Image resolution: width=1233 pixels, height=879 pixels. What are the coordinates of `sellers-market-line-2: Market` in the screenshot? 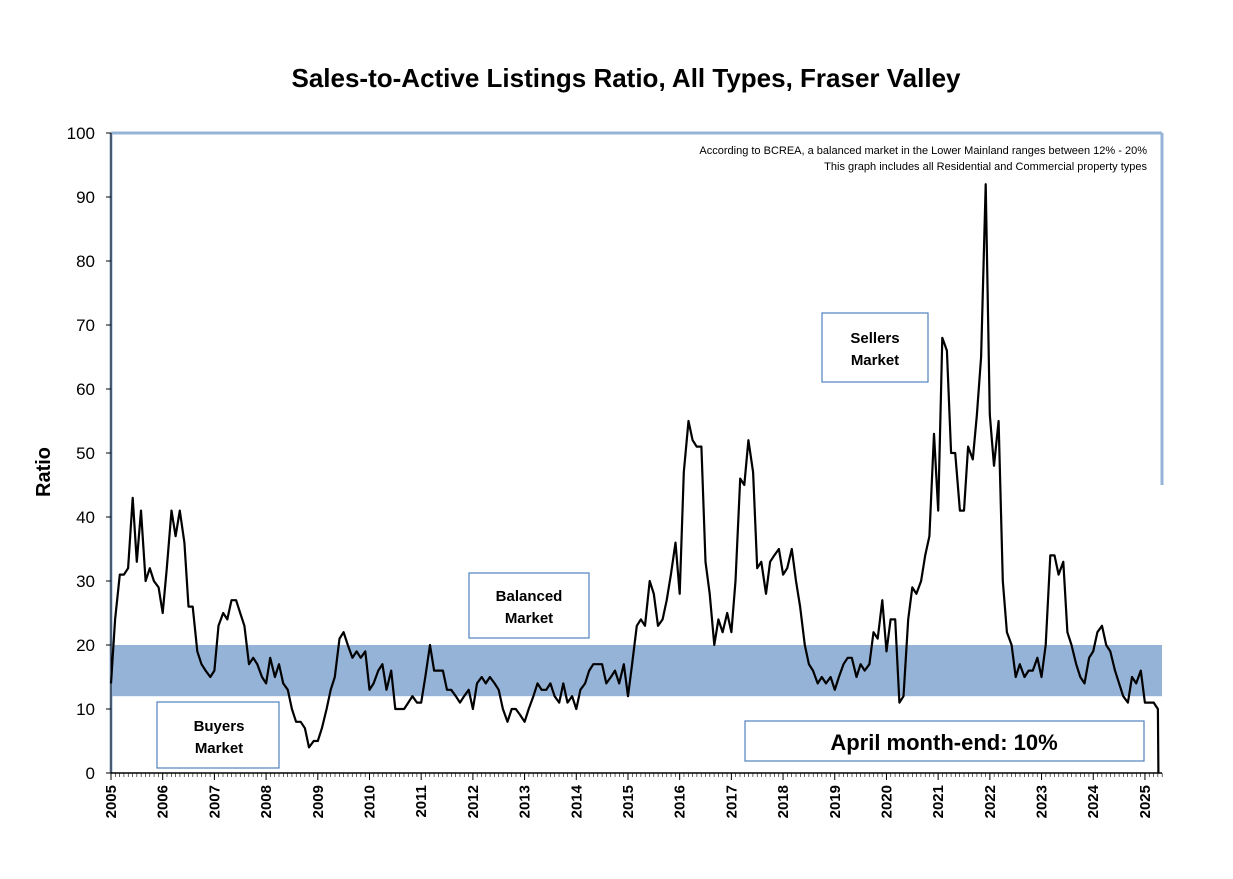 It's located at (875, 360).